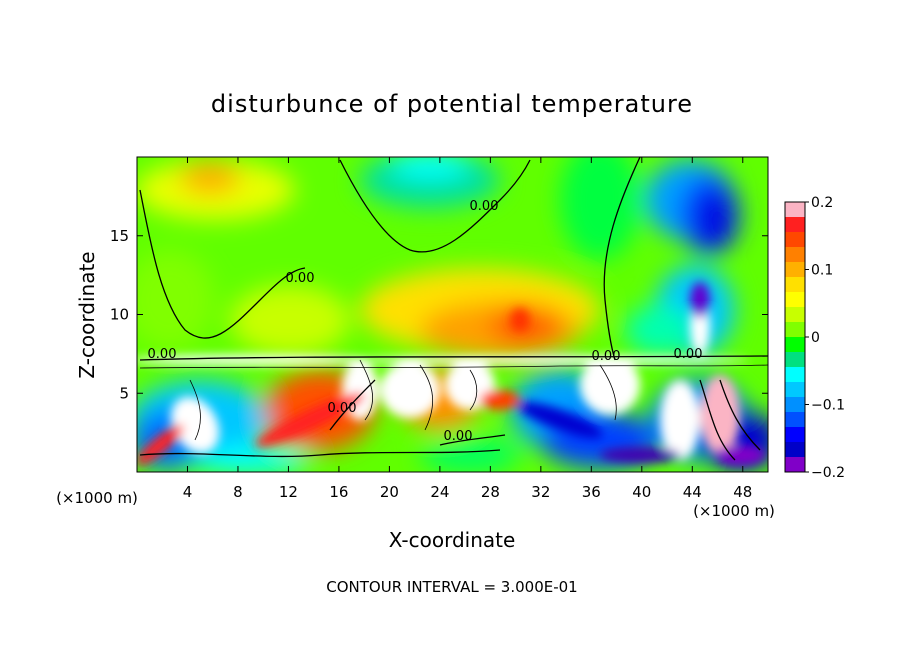 This screenshot has height=658, width=904. What do you see at coordinates (742, 492) in the screenshot?
I see `x-tick-label: 48` at bounding box center [742, 492].